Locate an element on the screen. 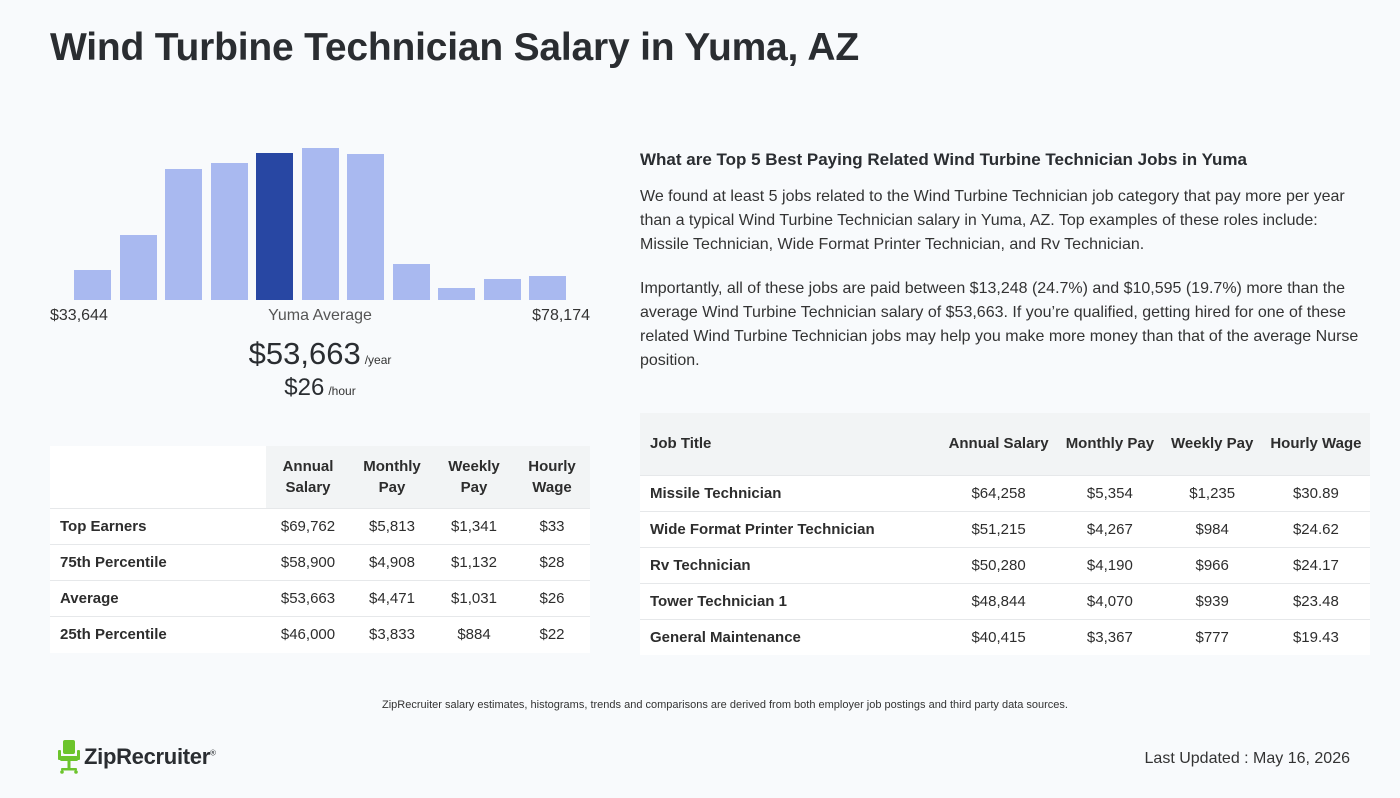 The image size is (1400, 798). hourly-cell: $28 is located at coordinates (552, 562).